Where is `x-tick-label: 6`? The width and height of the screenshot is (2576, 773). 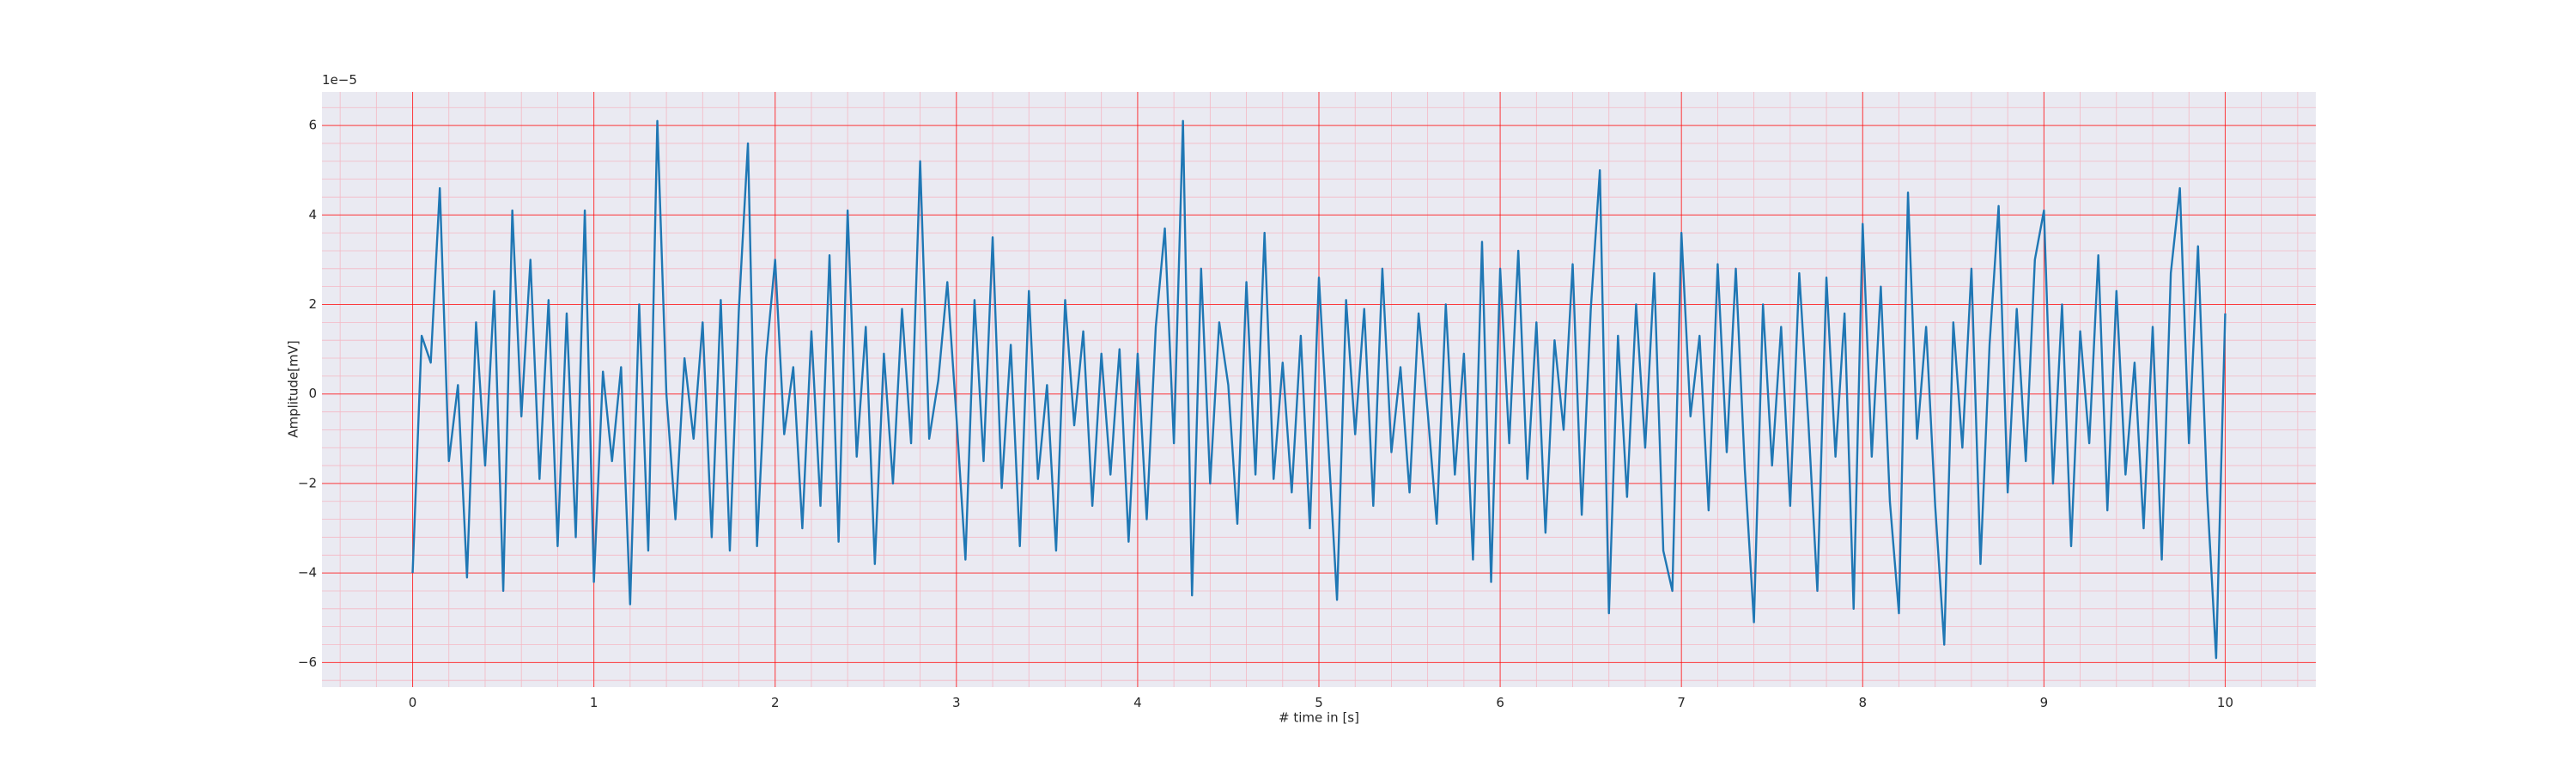
x-tick-label: 6 is located at coordinates (1500, 702).